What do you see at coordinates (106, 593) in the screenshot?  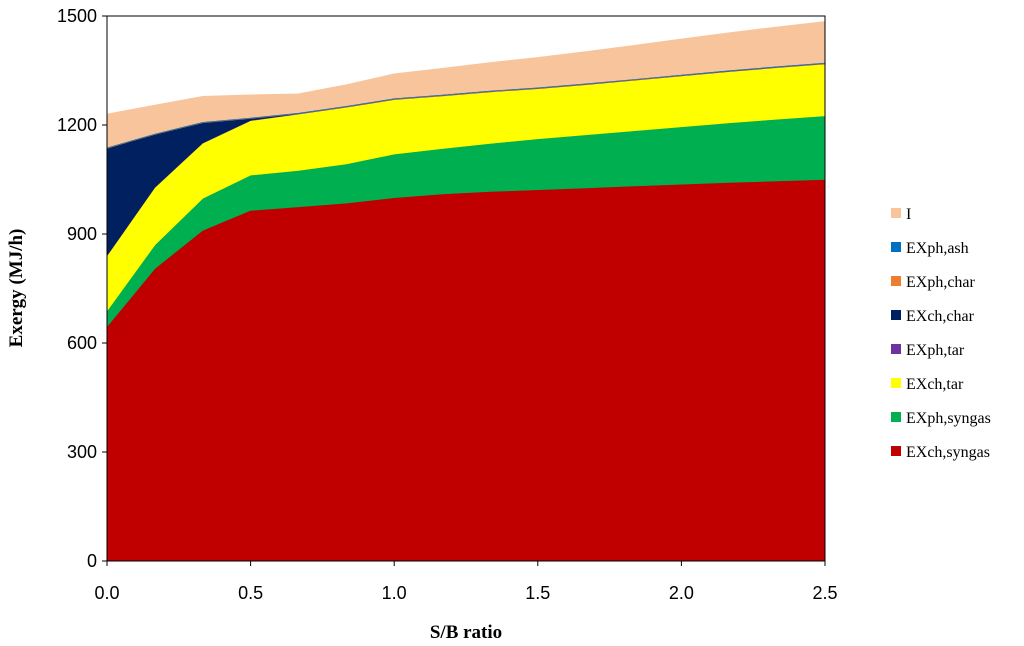 I see `x-tick-label: 0.0` at bounding box center [106, 593].